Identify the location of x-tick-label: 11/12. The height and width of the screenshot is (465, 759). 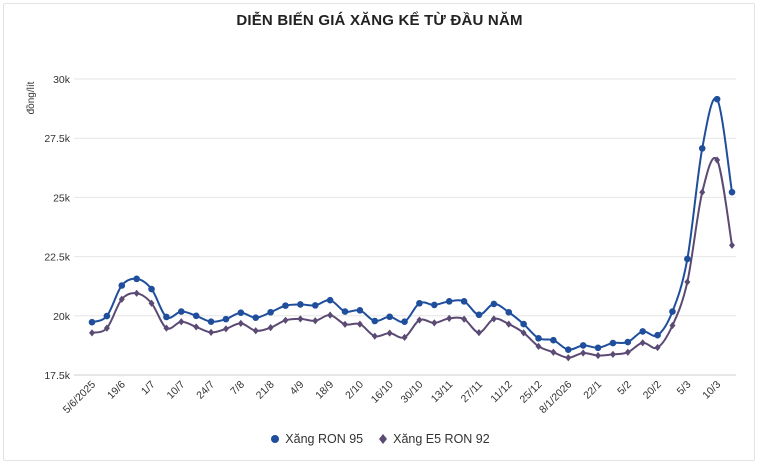
(501, 392).